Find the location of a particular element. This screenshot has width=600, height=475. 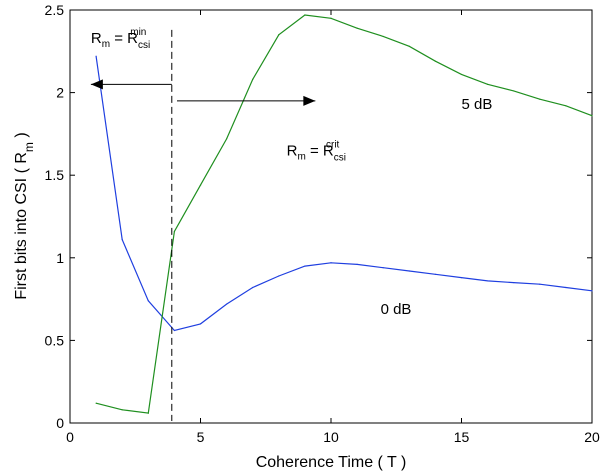

y-axis-title-main: First bits into CSI ( R is located at coordinates (21, 226).